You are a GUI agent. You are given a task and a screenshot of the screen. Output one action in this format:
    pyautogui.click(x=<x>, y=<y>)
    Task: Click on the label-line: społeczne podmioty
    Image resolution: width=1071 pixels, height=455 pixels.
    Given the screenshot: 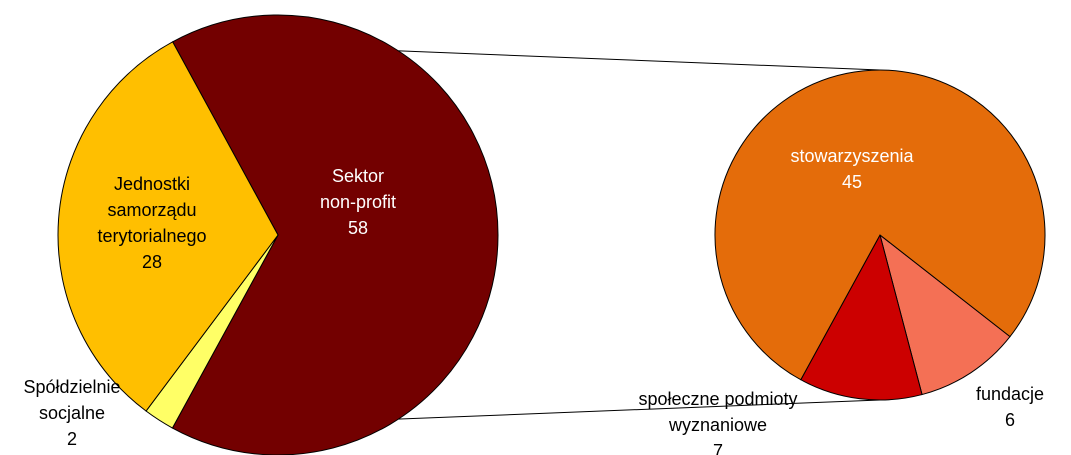 What is the action you would take?
    pyautogui.click(x=717, y=399)
    